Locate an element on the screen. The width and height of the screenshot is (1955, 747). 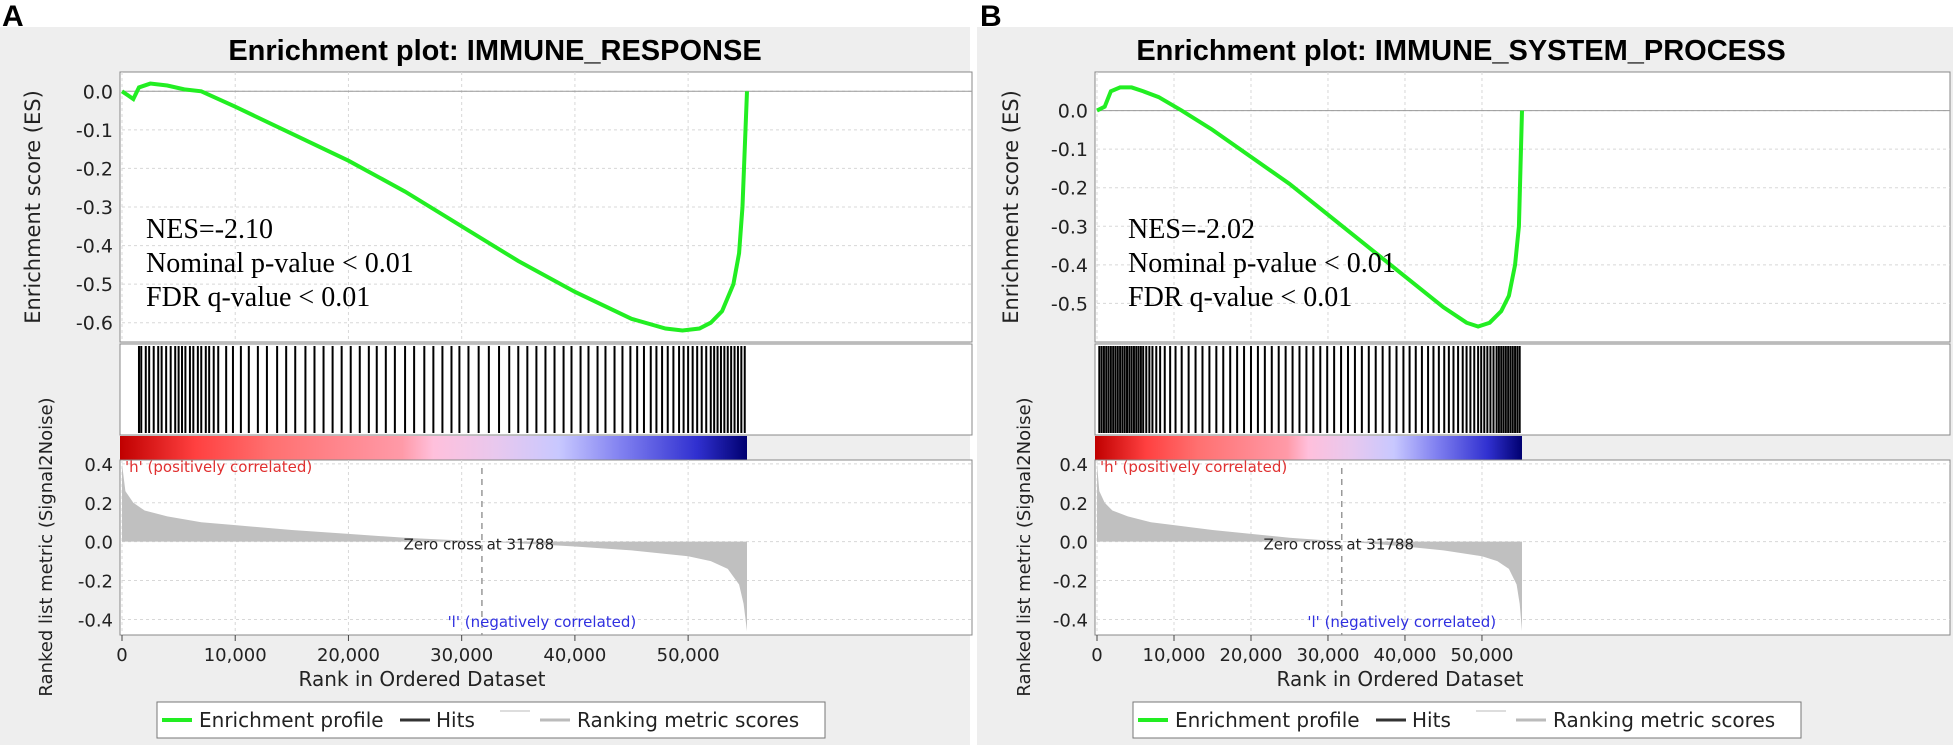
panel-letter: B is located at coordinates (991, 16).